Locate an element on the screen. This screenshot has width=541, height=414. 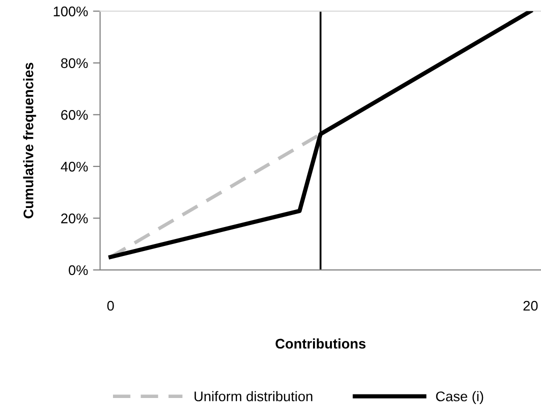
y-tick-label: 40% is located at coordinates (74, 167).